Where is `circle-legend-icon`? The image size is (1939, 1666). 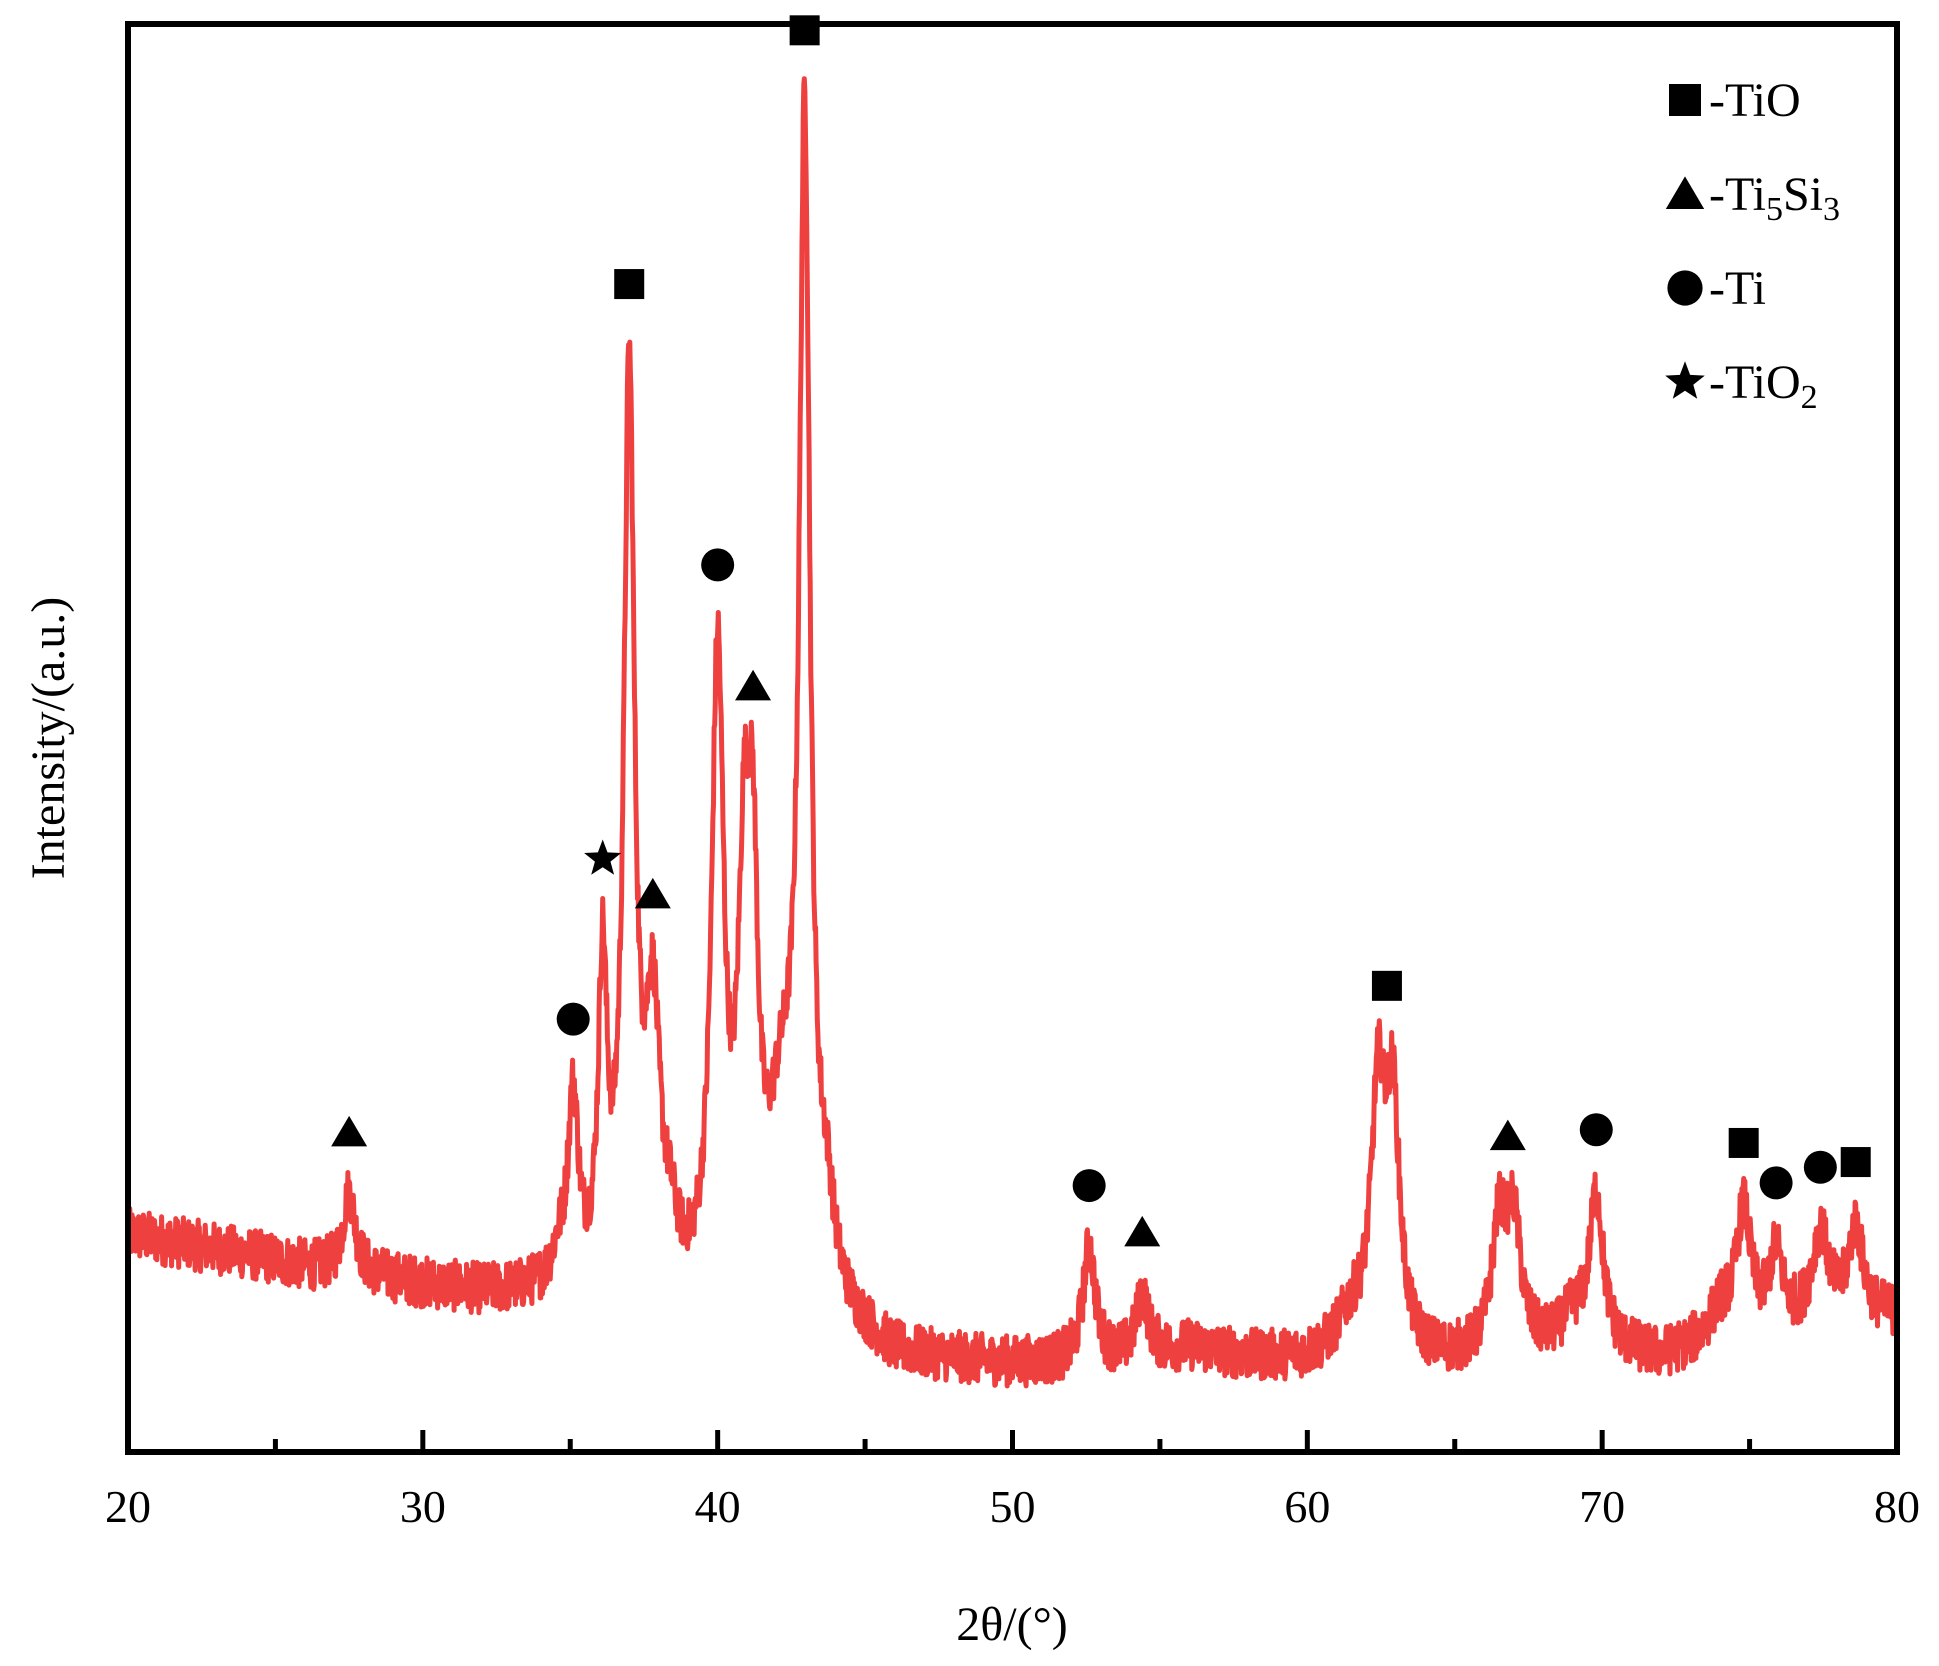
circle-legend-icon is located at coordinates (1685, 288).